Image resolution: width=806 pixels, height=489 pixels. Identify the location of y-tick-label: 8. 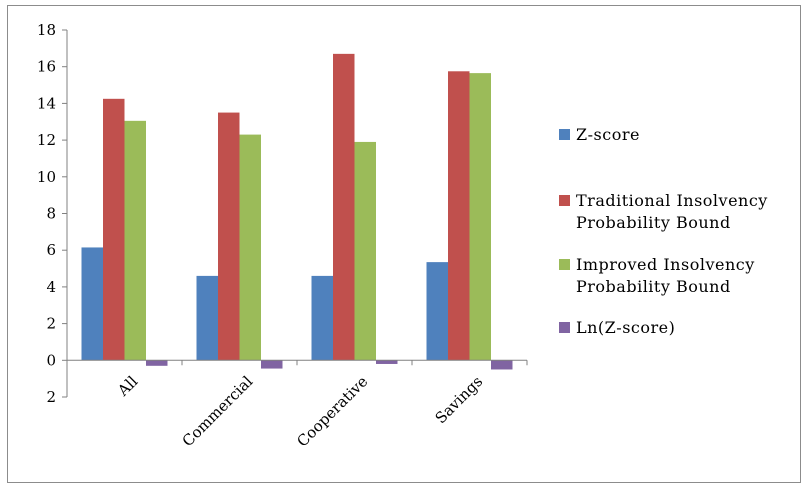
(51, 214).